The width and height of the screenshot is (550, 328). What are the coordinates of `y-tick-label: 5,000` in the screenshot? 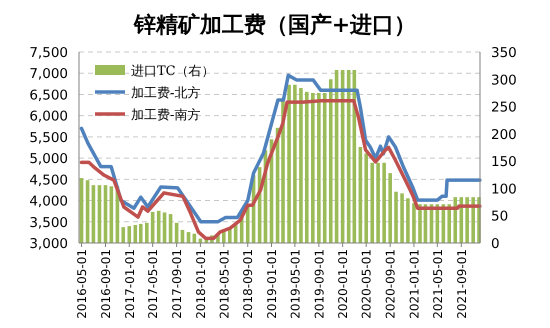 It's located at (48, 159).